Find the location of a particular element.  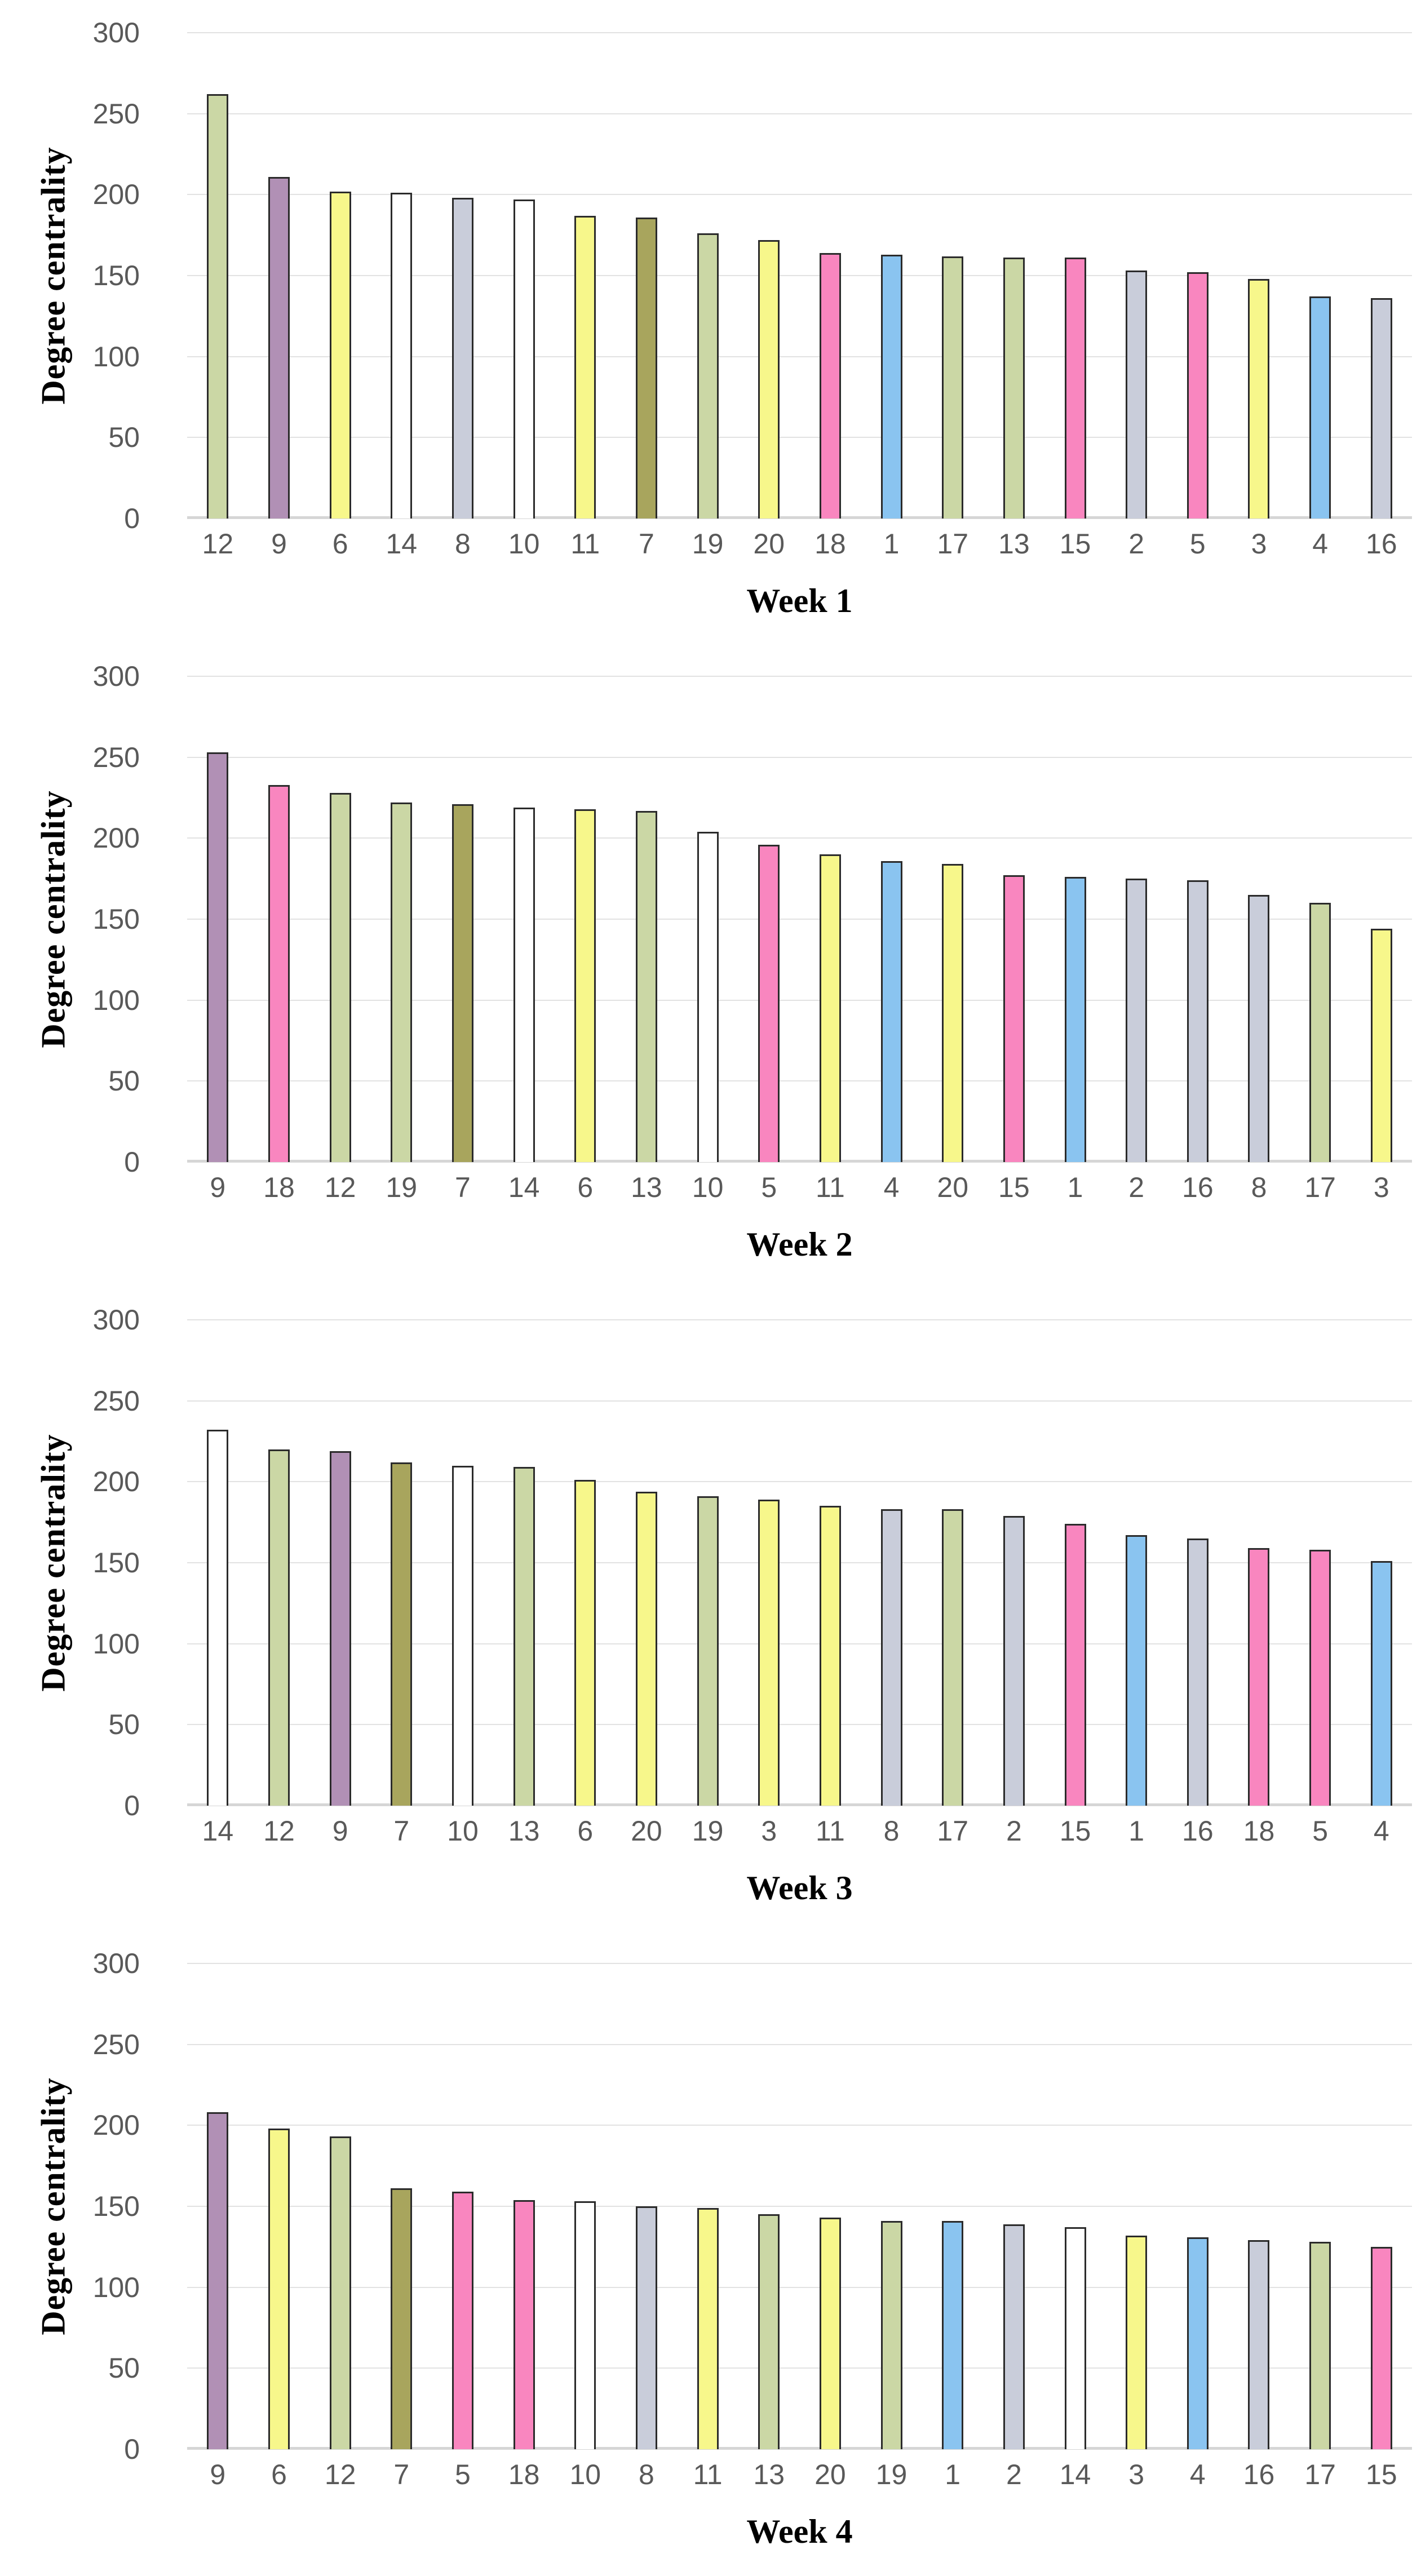

x-axis-labels: 14 12 9 7 10 13 6 20 19 3 11 8 17 2 15 1 16 18 5 4 is located at coordinates (800, 1831).